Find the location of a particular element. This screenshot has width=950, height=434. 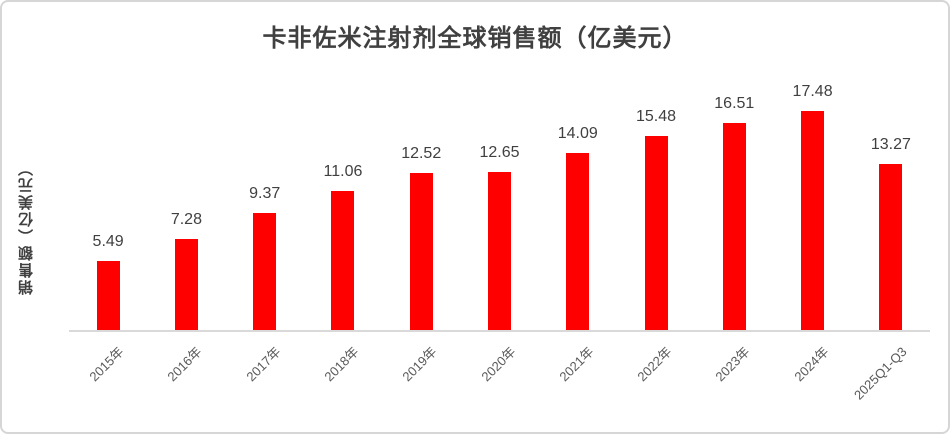

x-tick-label: 2017年 is located at coordinates (263, 364).